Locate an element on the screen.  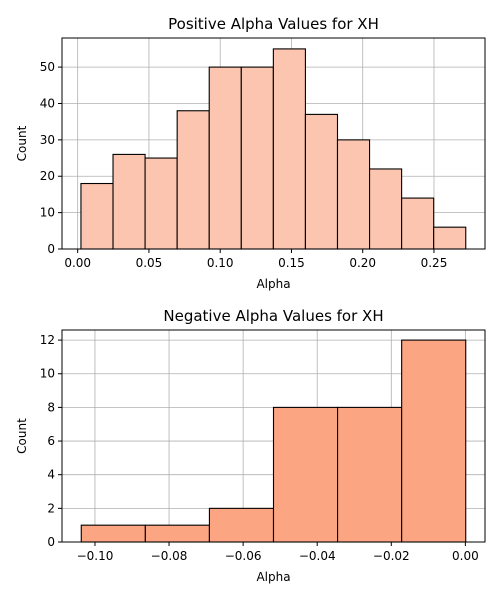
y-tick-label: 40 is located at coordinates (47, 103).